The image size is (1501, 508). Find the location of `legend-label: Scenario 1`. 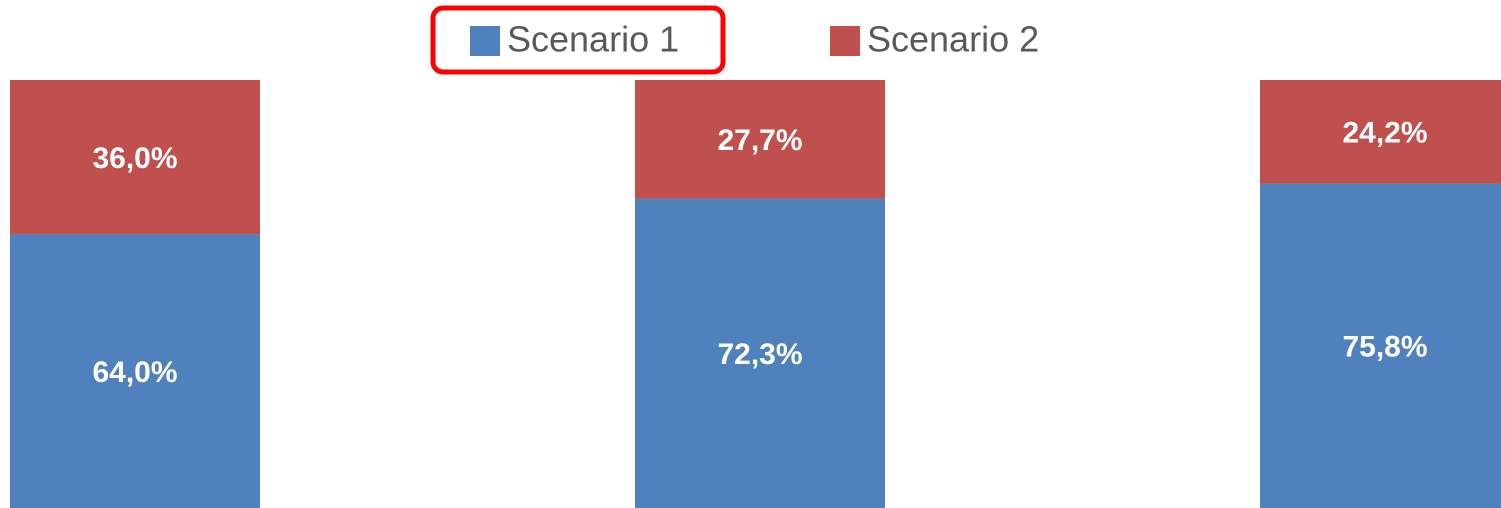

legend-label: Scenario 1 is located at coordinates (593, 39).